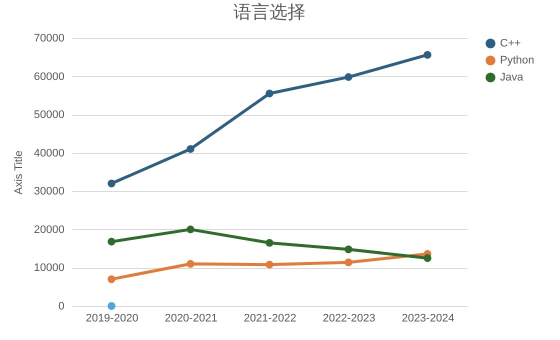  Describe the element at coordinates (49, 268) in the screenshot. I see `y-tick-label: 10000` at that location.